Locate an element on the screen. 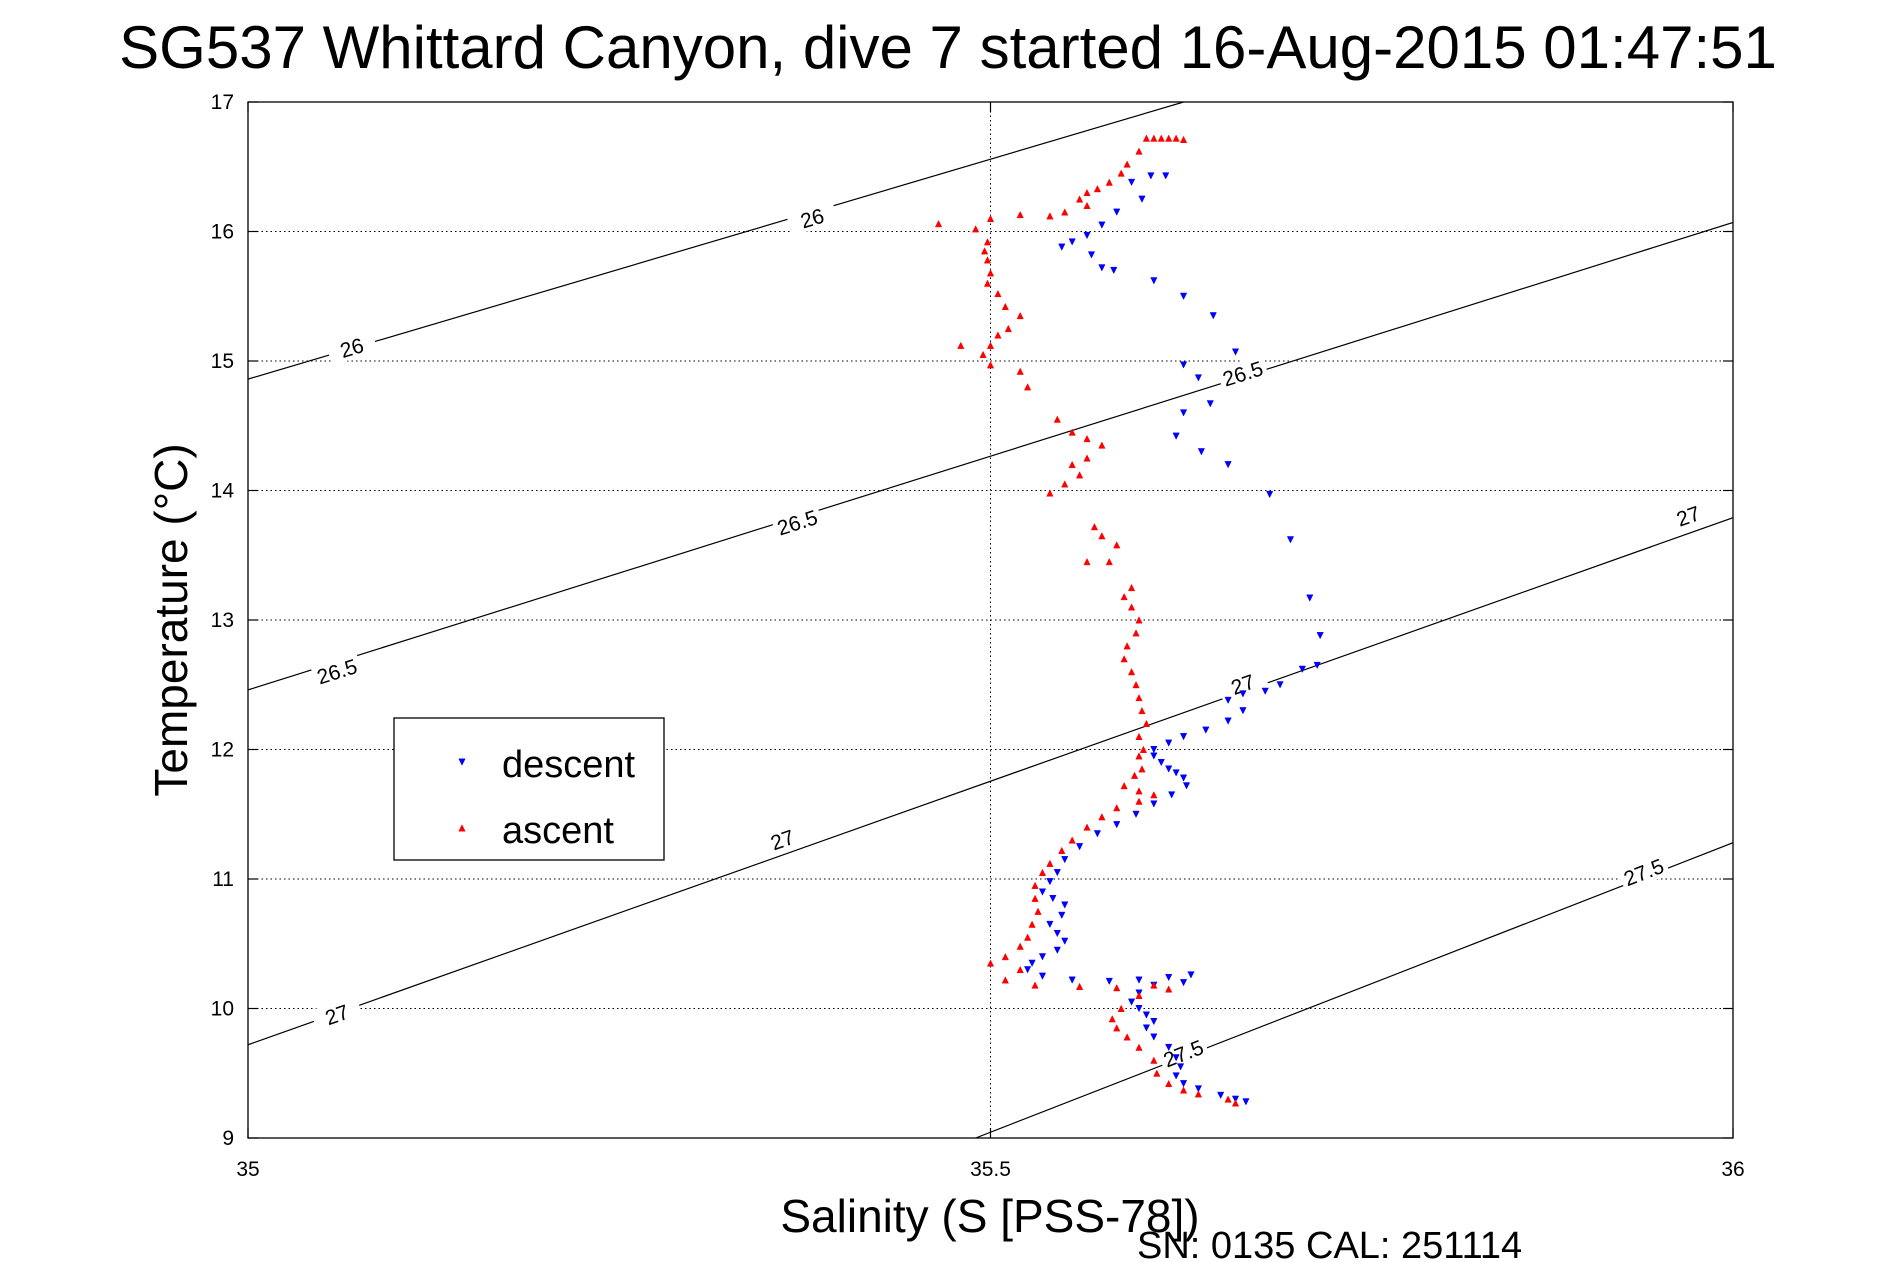 This screenshot has width=1891, height=1262. legend-marker-ascent is located at coordinates (462, 828).